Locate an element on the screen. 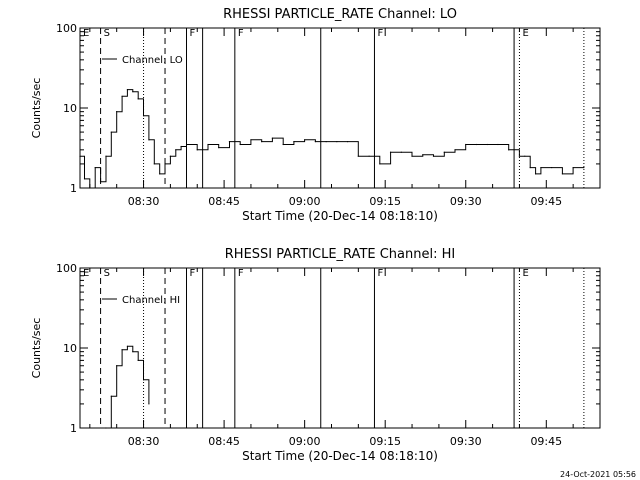 The height and width of the screenshot is (480, 640). x-tick-label: 08:45 is located at coordinates (224, 201).